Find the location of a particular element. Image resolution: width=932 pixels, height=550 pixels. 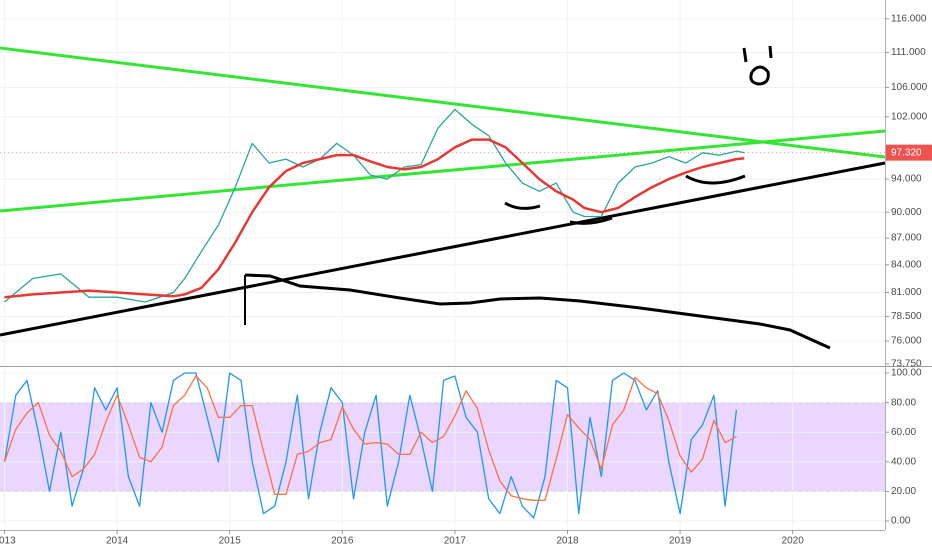

y-tick-label: 111.000 is located at coordinates (908, 52).